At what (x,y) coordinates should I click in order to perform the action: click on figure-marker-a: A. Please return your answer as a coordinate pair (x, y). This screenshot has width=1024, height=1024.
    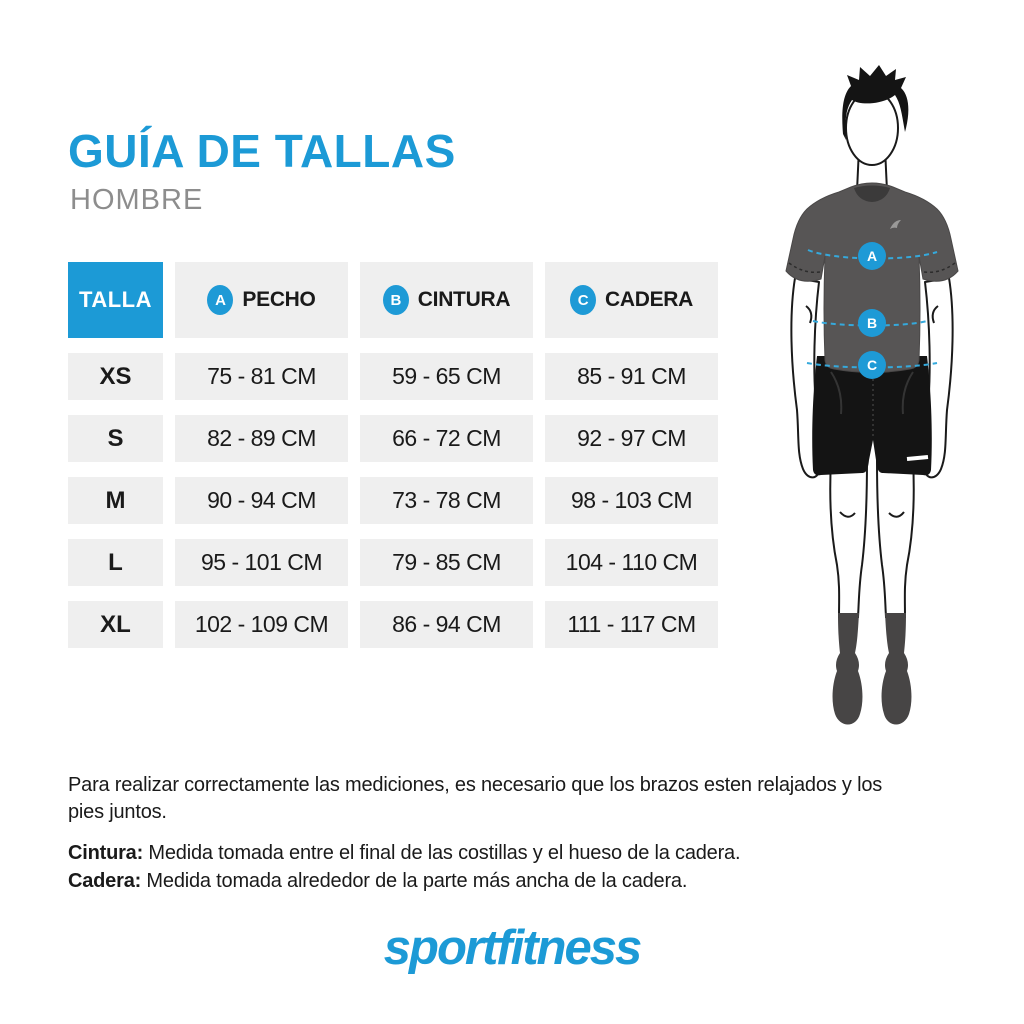
    Looking at the image, I should click on (872, 256).